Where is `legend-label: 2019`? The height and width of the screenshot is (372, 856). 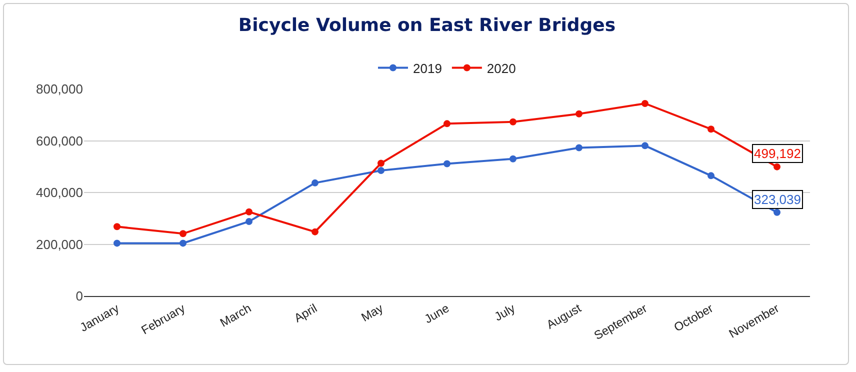
legend-label: 2019 is located at coordinates (427, 68).